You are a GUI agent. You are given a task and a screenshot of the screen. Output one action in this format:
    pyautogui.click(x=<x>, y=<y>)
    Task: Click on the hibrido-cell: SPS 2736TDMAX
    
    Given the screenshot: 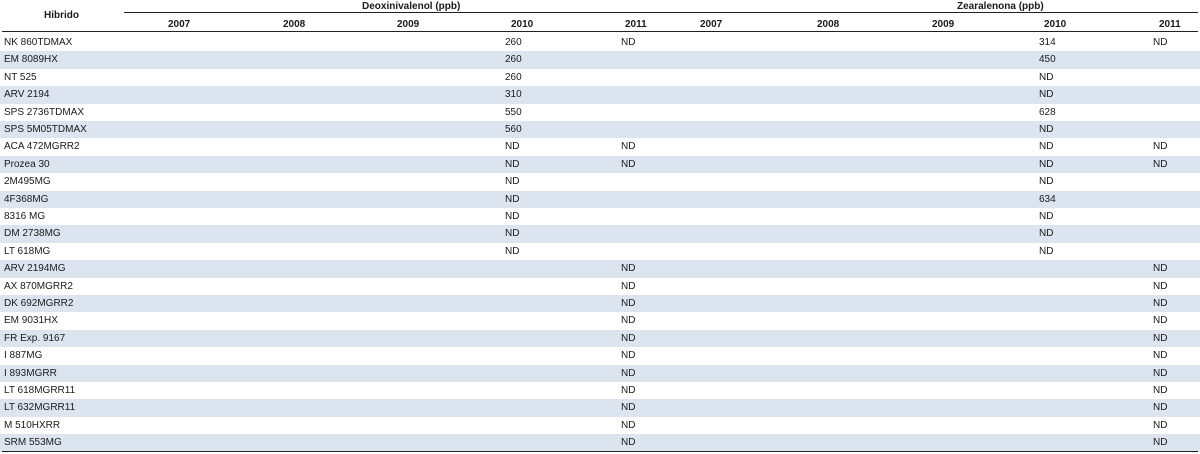 What is the action you would take?
    pyautogui.click(x=44, y=112)
    